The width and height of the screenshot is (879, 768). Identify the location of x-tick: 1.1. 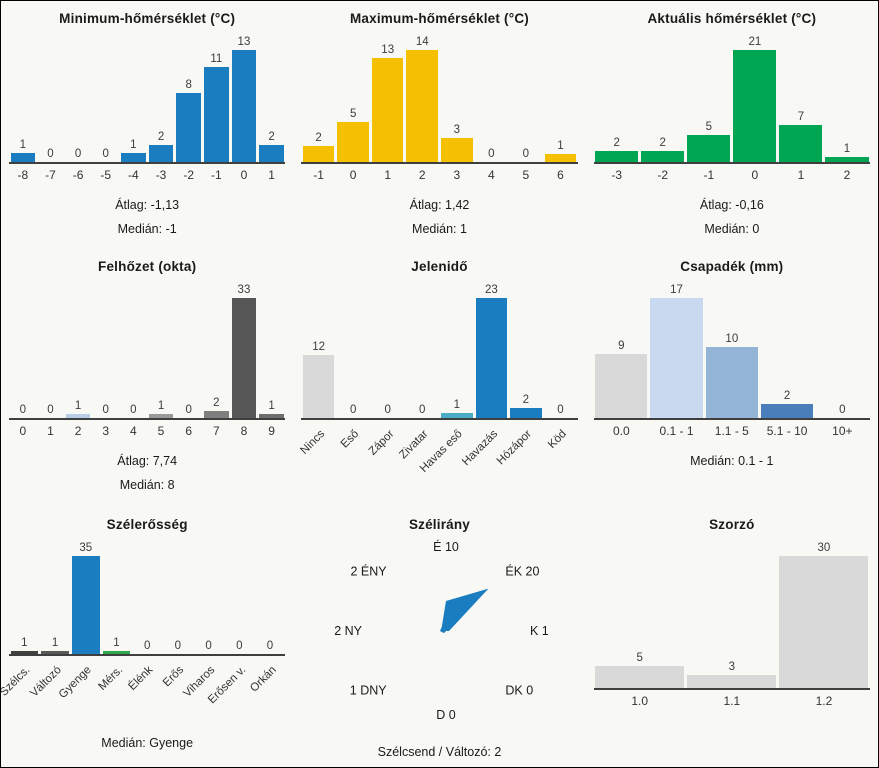
(732, 699).